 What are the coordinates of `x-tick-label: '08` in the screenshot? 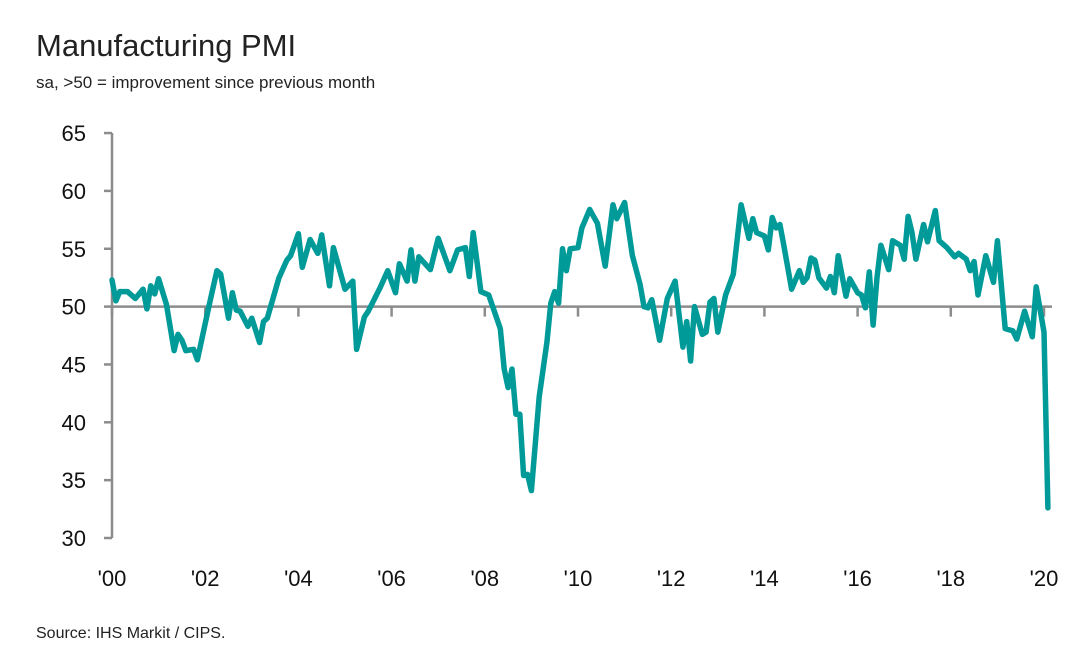 It's located at (484, 578).